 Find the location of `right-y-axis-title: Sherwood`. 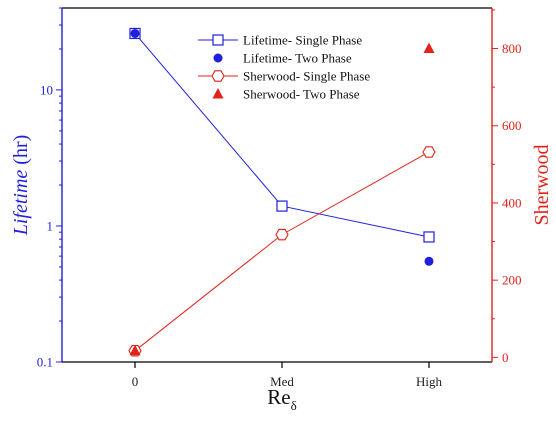

right-y-axis-title: Sherwood is located at coordinates (542, 184).